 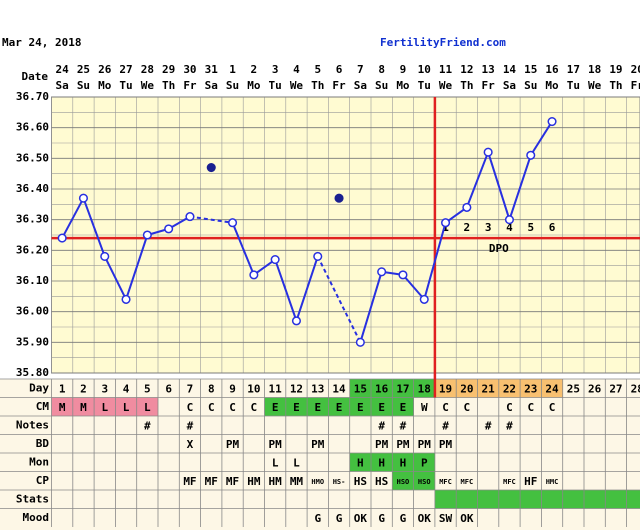 What do you see at coordinates (32, 157) in the screenshot?
I see `y-tick-label: 36.50` at bounding box center [32, 157].